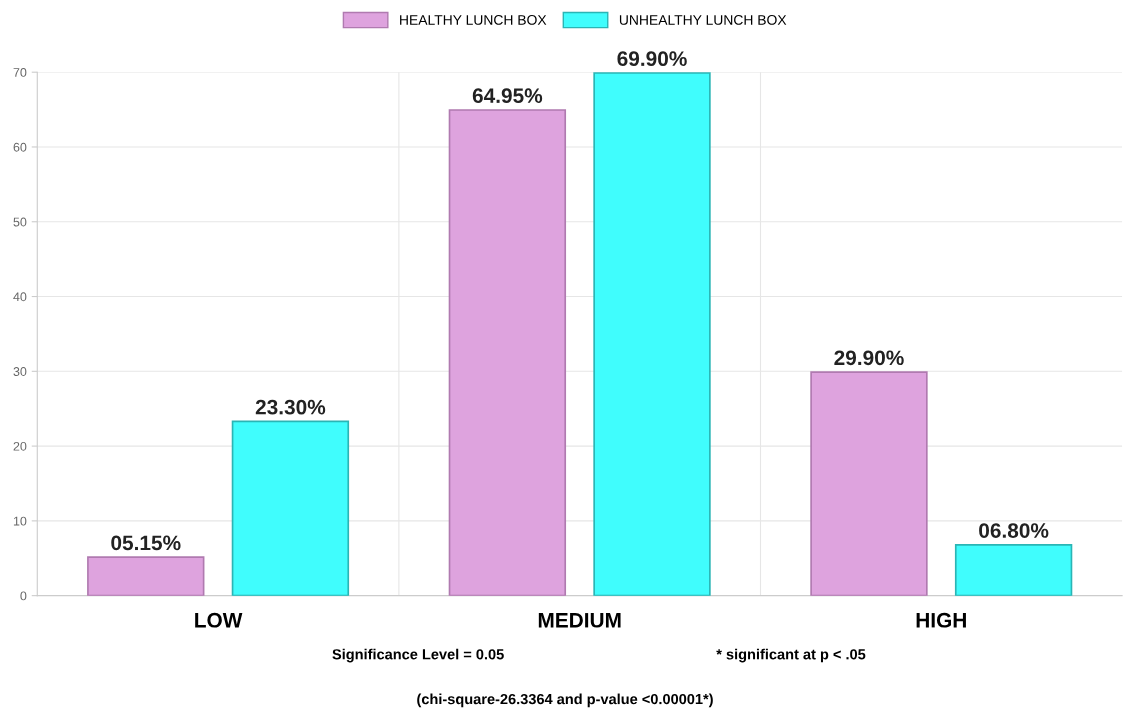 The width and height of the screenshot is (1130, 722). I want to click on data-label: 06.80%, so click(1014, 530).